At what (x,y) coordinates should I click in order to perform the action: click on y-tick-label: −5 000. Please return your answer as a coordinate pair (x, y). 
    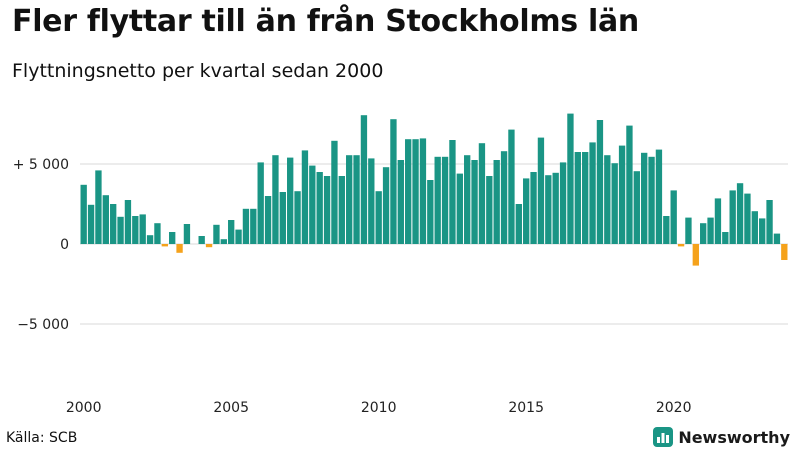
    Looking at the image, I should click on (43, 325).